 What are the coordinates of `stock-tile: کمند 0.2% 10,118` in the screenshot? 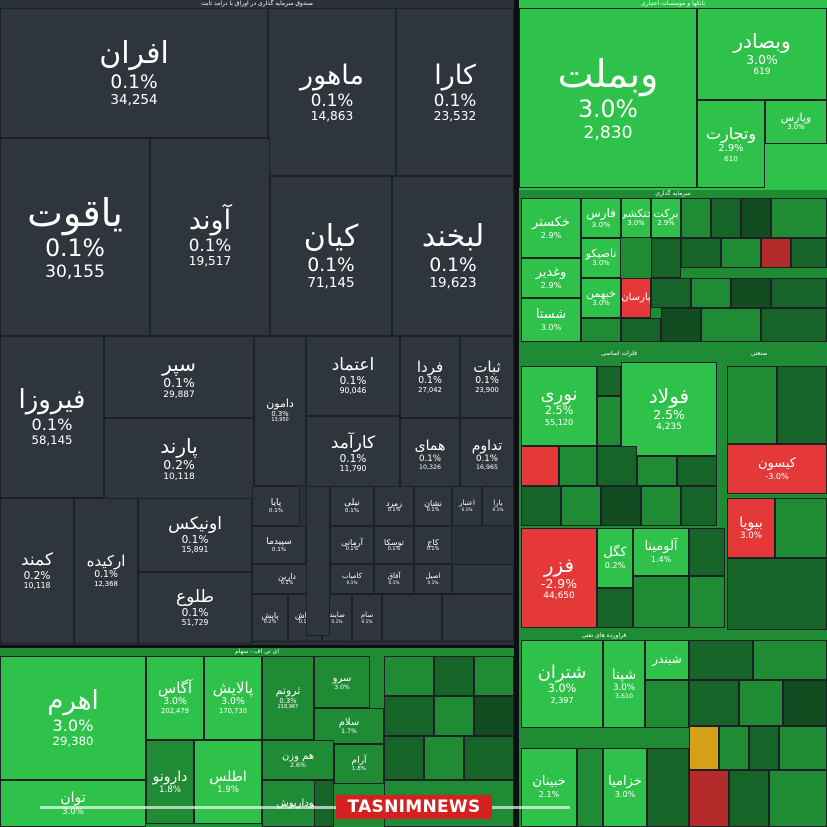 It's located at (37, 571).